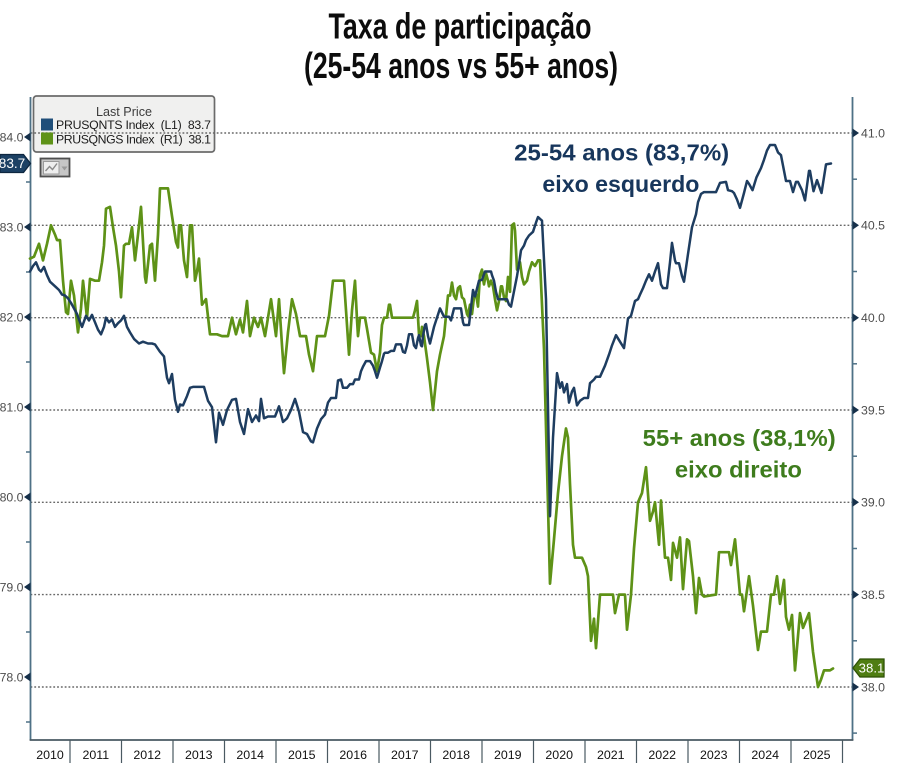 This screenshot has width=910, height=768. What do you see at coordinates (620, 184) in the screenshot?
I see `svg-text: eixo esquerdo` at bounding box center [620, 184].